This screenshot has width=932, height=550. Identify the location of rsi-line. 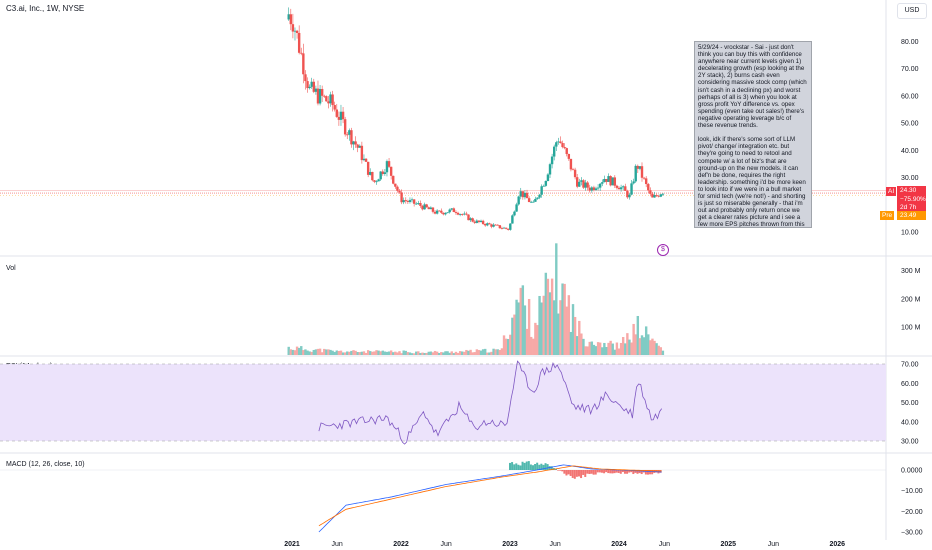
(490, 402).